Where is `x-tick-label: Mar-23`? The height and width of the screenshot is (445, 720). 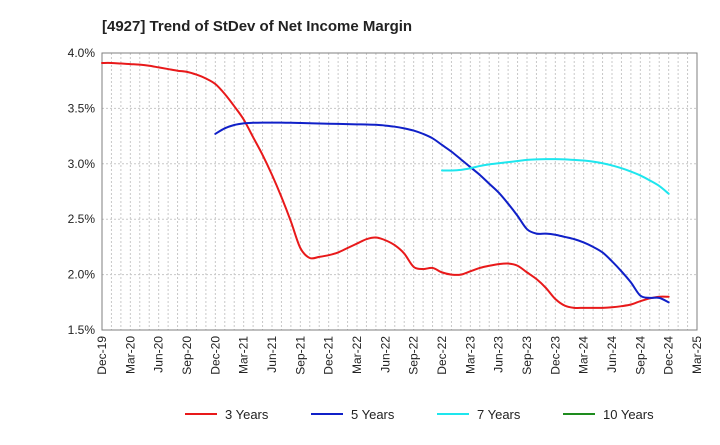
x-tick-label: Mar-23 is located at coordinates (470, 355).